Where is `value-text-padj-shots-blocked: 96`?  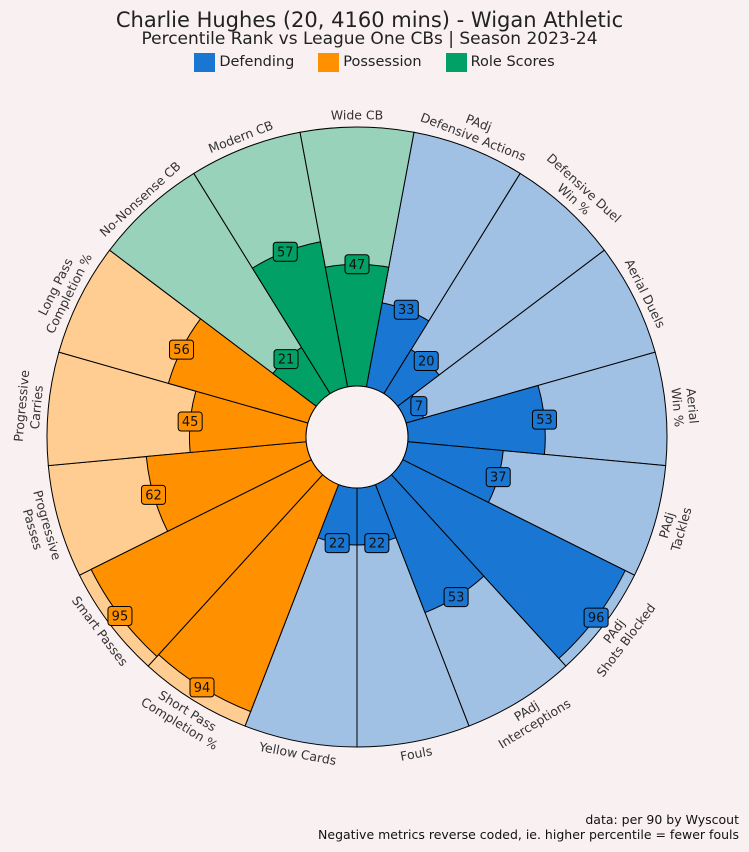
value-text-padj-shots-blocked: 96 is located at coordinates (596, 618).